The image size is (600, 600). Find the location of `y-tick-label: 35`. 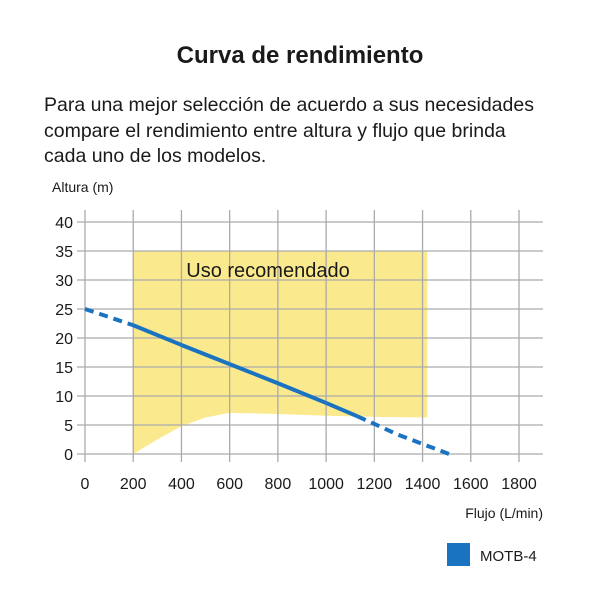

y-tick-label: 35 is located at coordinates (64, 252).